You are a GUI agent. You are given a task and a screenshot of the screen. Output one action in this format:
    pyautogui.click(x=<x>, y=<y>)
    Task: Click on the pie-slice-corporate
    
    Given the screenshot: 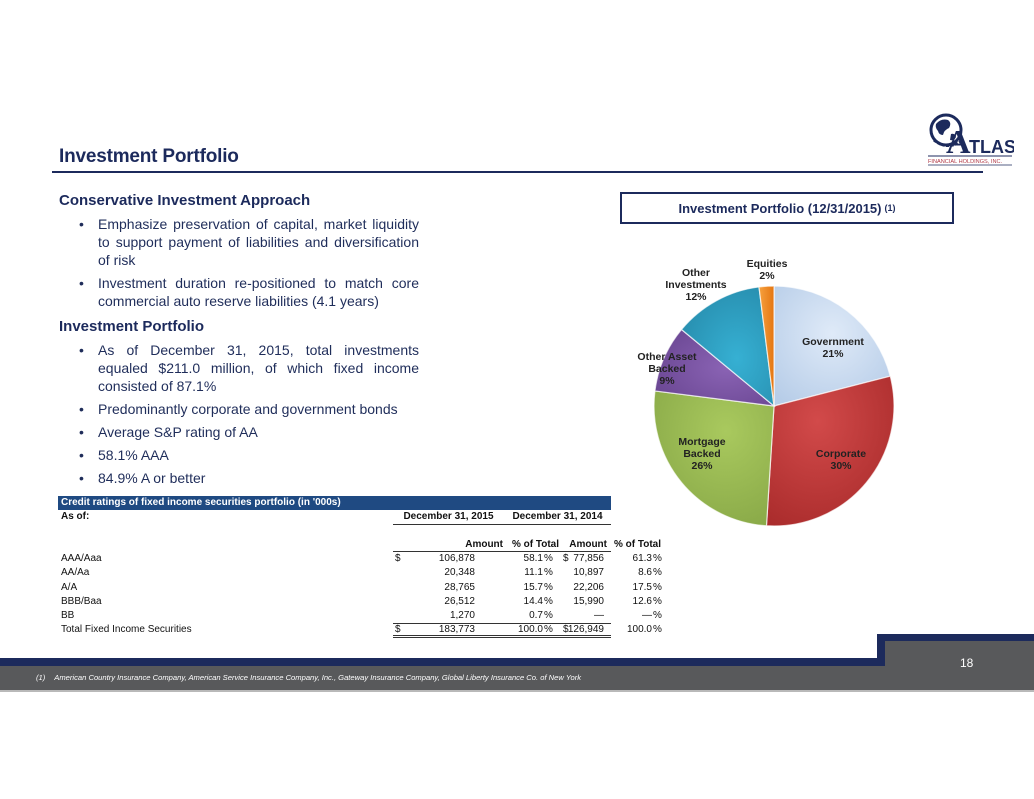 What is the action you would take?
    pyautogui.click(x=830, y=451)
    